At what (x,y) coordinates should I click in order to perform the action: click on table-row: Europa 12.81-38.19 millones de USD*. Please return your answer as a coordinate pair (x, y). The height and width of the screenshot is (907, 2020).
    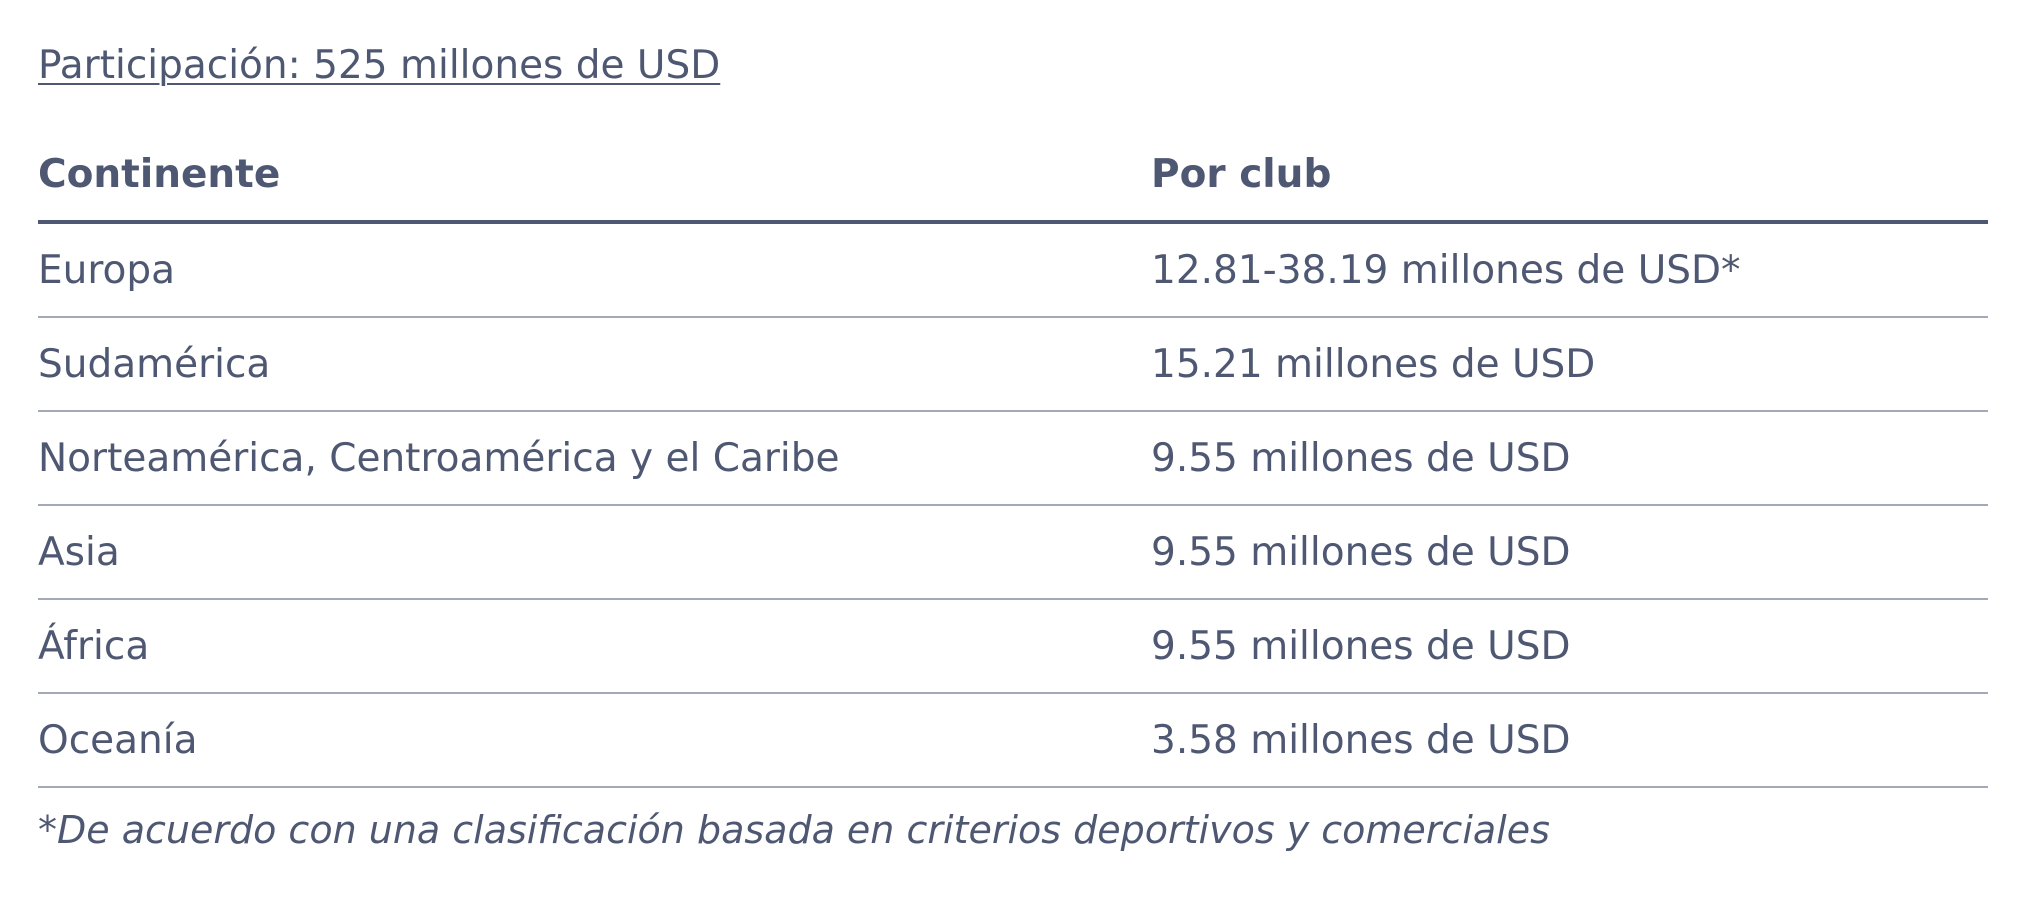
    Looking at the image, I should click on (1013, 271).